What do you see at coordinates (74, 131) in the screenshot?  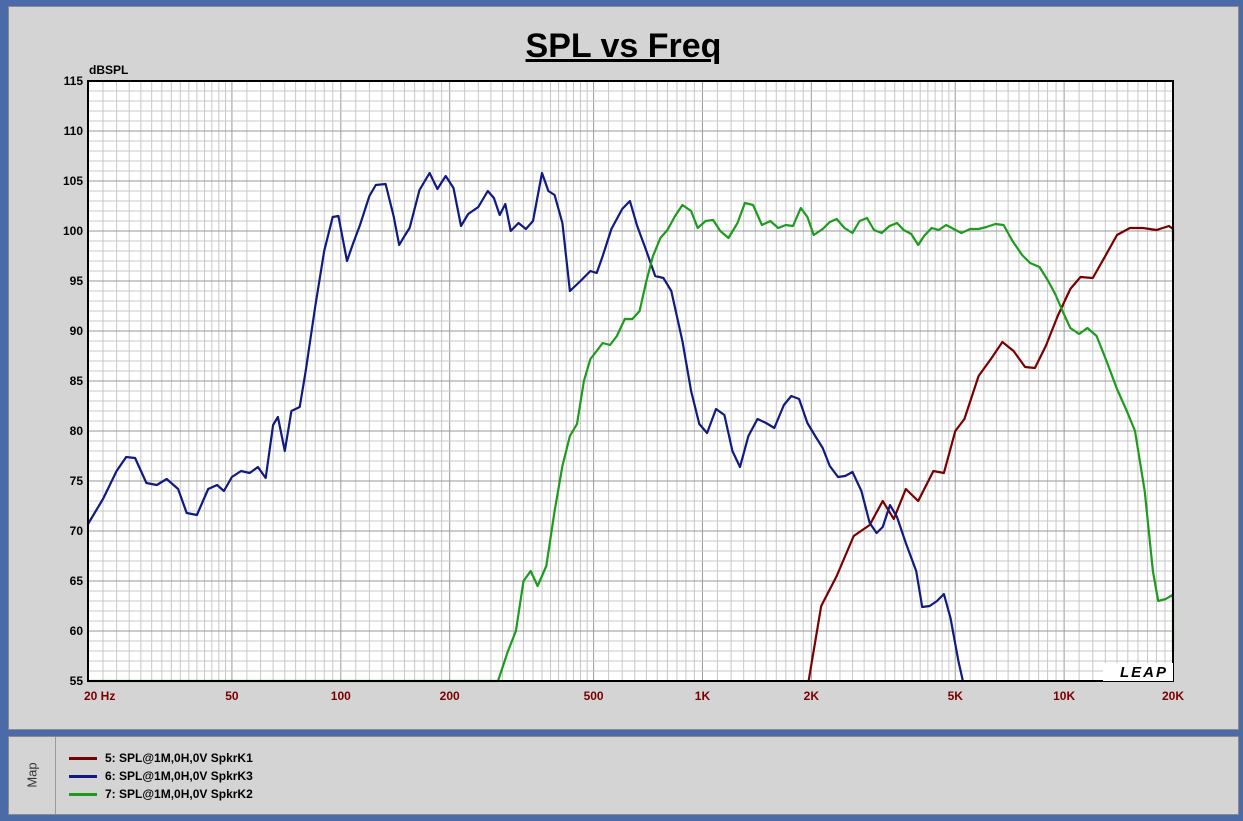 I see `y-tick-label: 110` at bounding box center [74, 131].